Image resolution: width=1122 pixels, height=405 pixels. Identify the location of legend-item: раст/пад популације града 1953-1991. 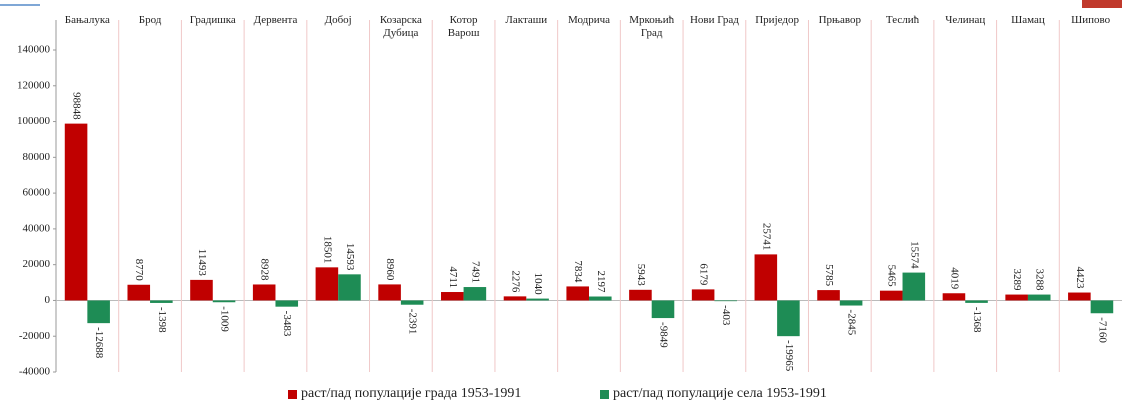
(404, 394).